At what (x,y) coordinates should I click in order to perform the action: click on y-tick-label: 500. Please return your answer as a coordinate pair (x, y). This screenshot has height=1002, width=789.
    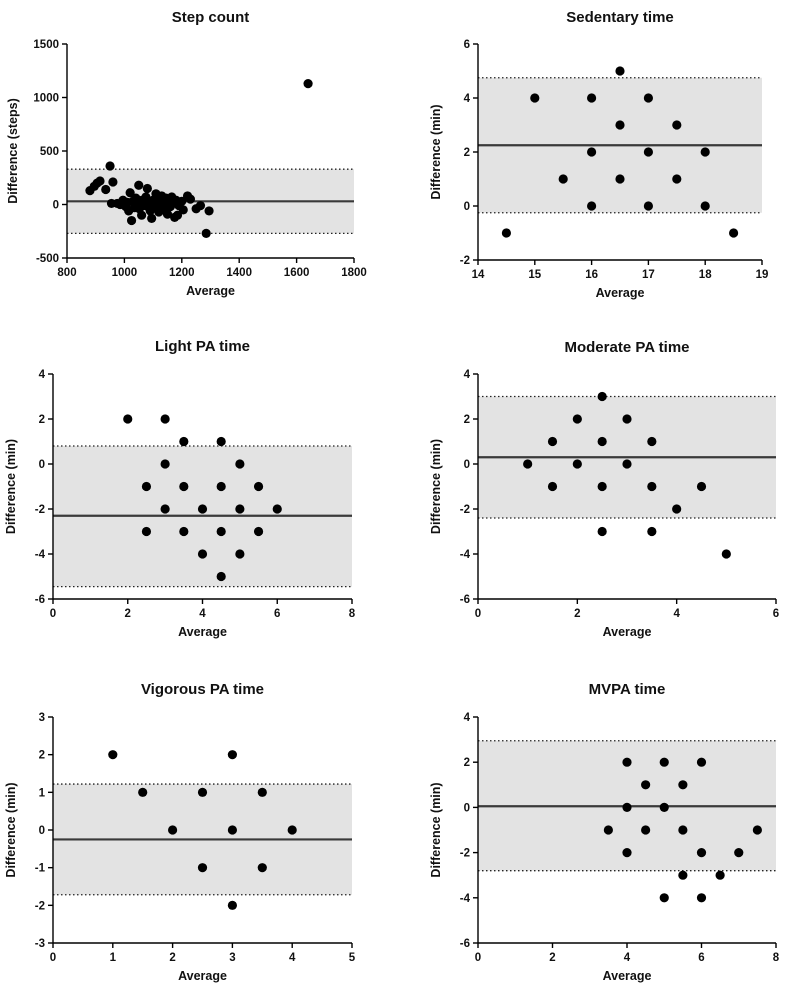
    Looking at the image, I should click on (49, 152).